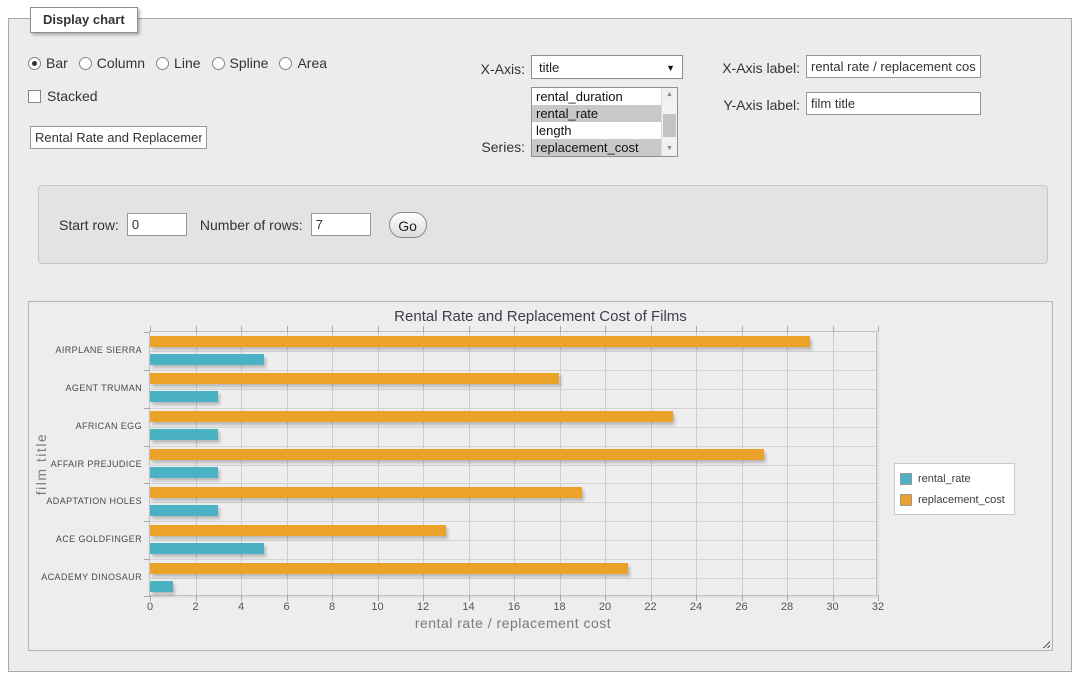 The width and height of the screenshot is (1081, 681). I want to click on series-option-replacement_cost: replacement_cost, so click(596, 147).